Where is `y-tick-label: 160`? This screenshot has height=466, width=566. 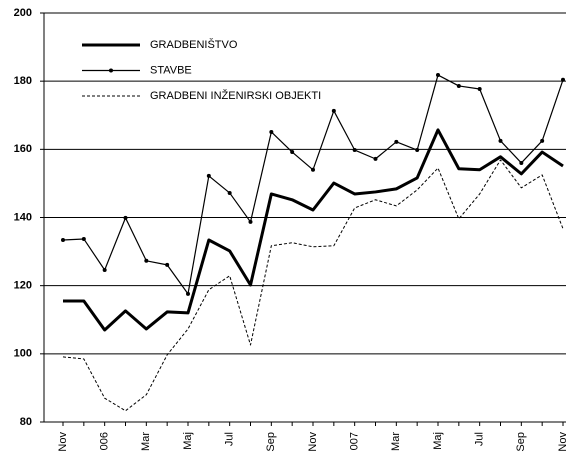
y-tick-label: 160 is located at coordinates (23, 149).